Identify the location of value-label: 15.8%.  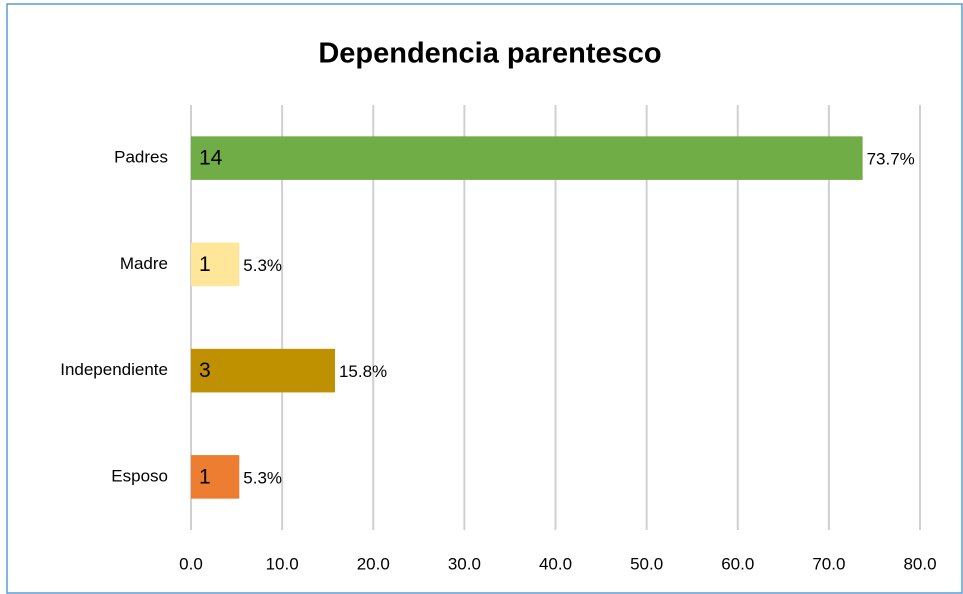
(363, 371).